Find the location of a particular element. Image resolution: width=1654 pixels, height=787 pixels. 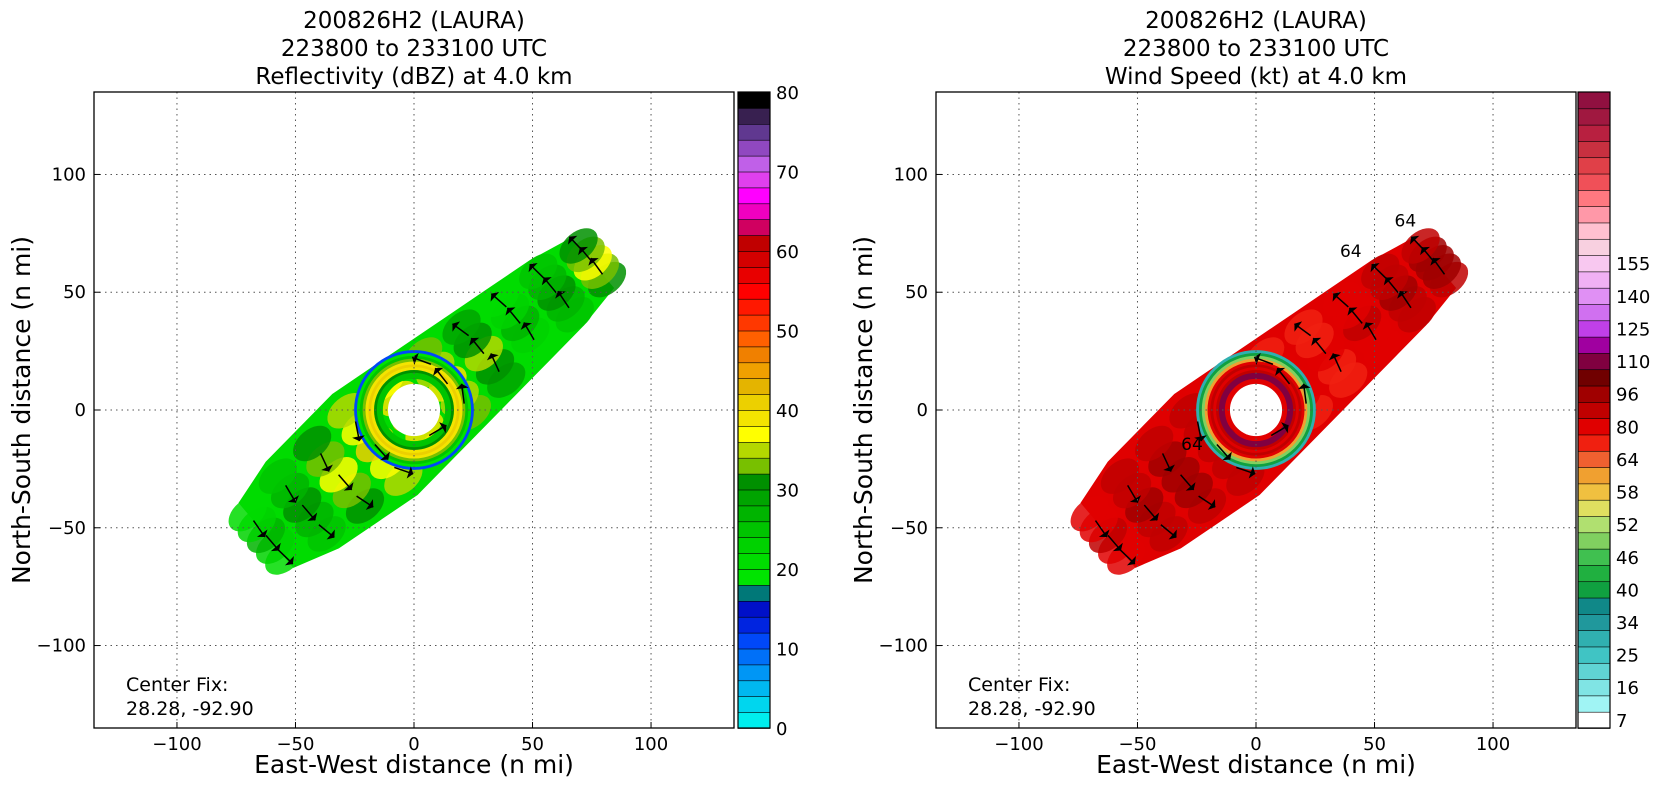

x-tick-label: −50 is located at coordinates (295, 744).